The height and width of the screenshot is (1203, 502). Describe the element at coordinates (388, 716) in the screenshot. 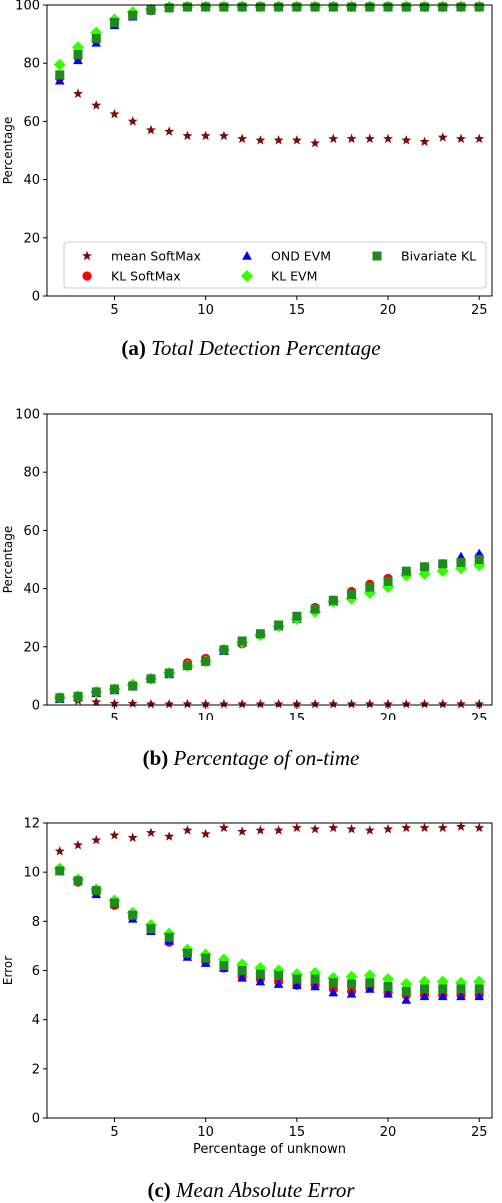

I see `x-tick-label: 20` at that location.